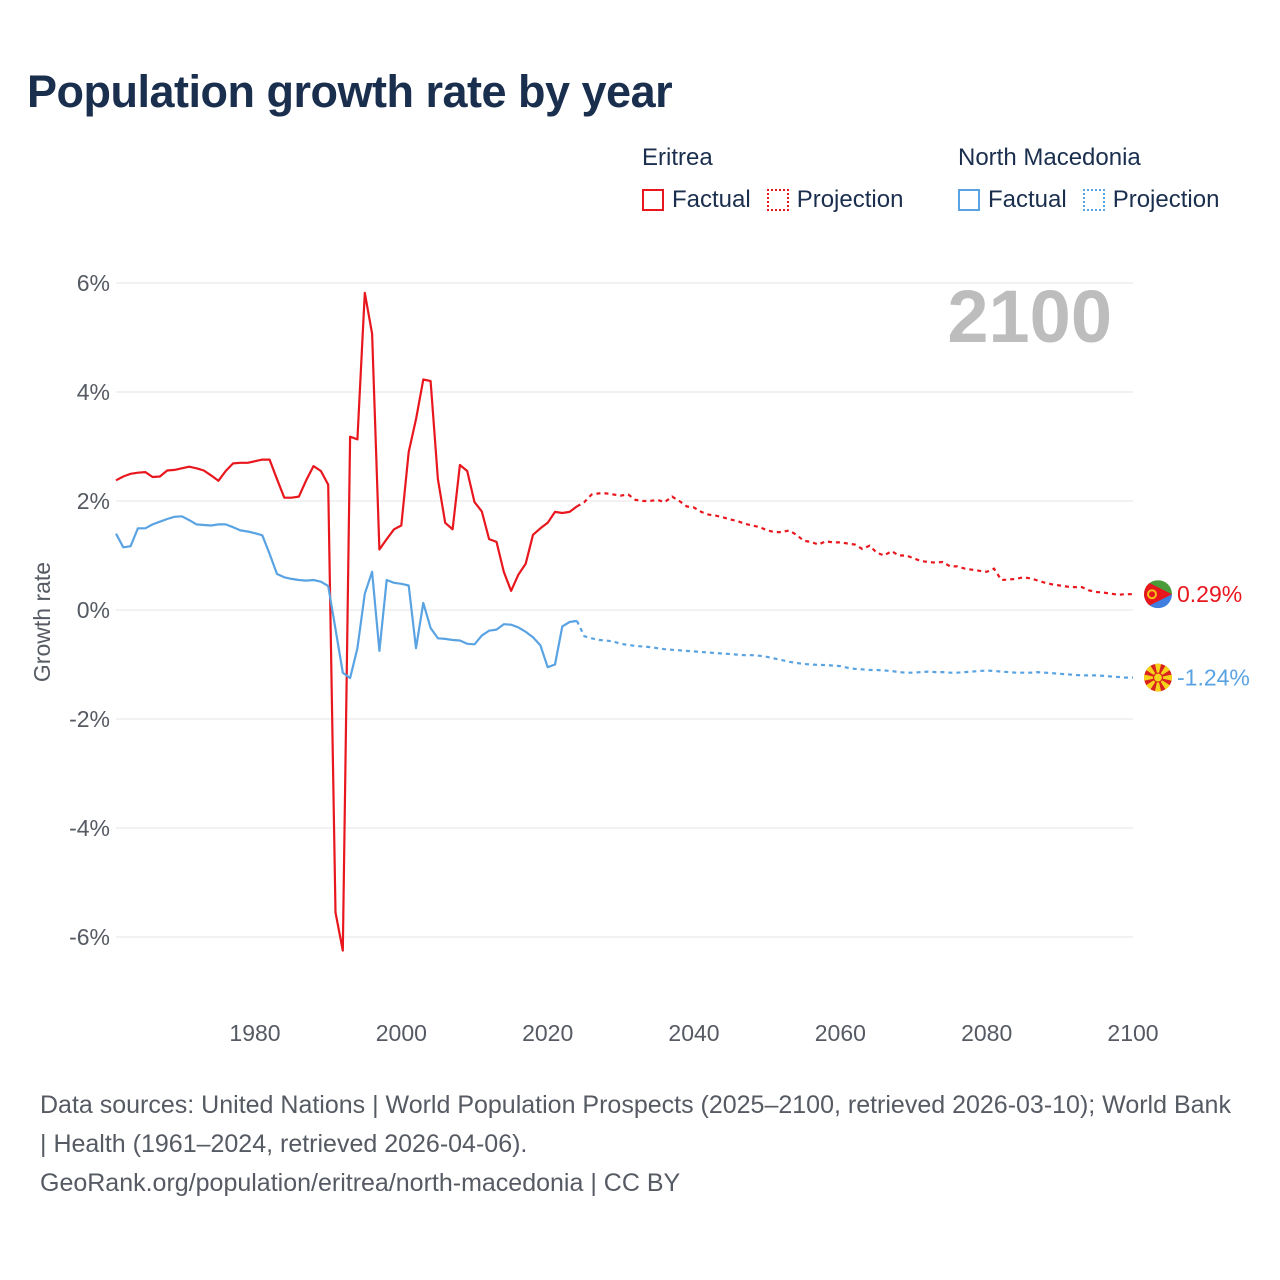  What do you see at coordinates (1213, 678) in the screenshot?
I see `series-end-label-north-macedonia: -1.24%` at bounding box center [1213, 678].